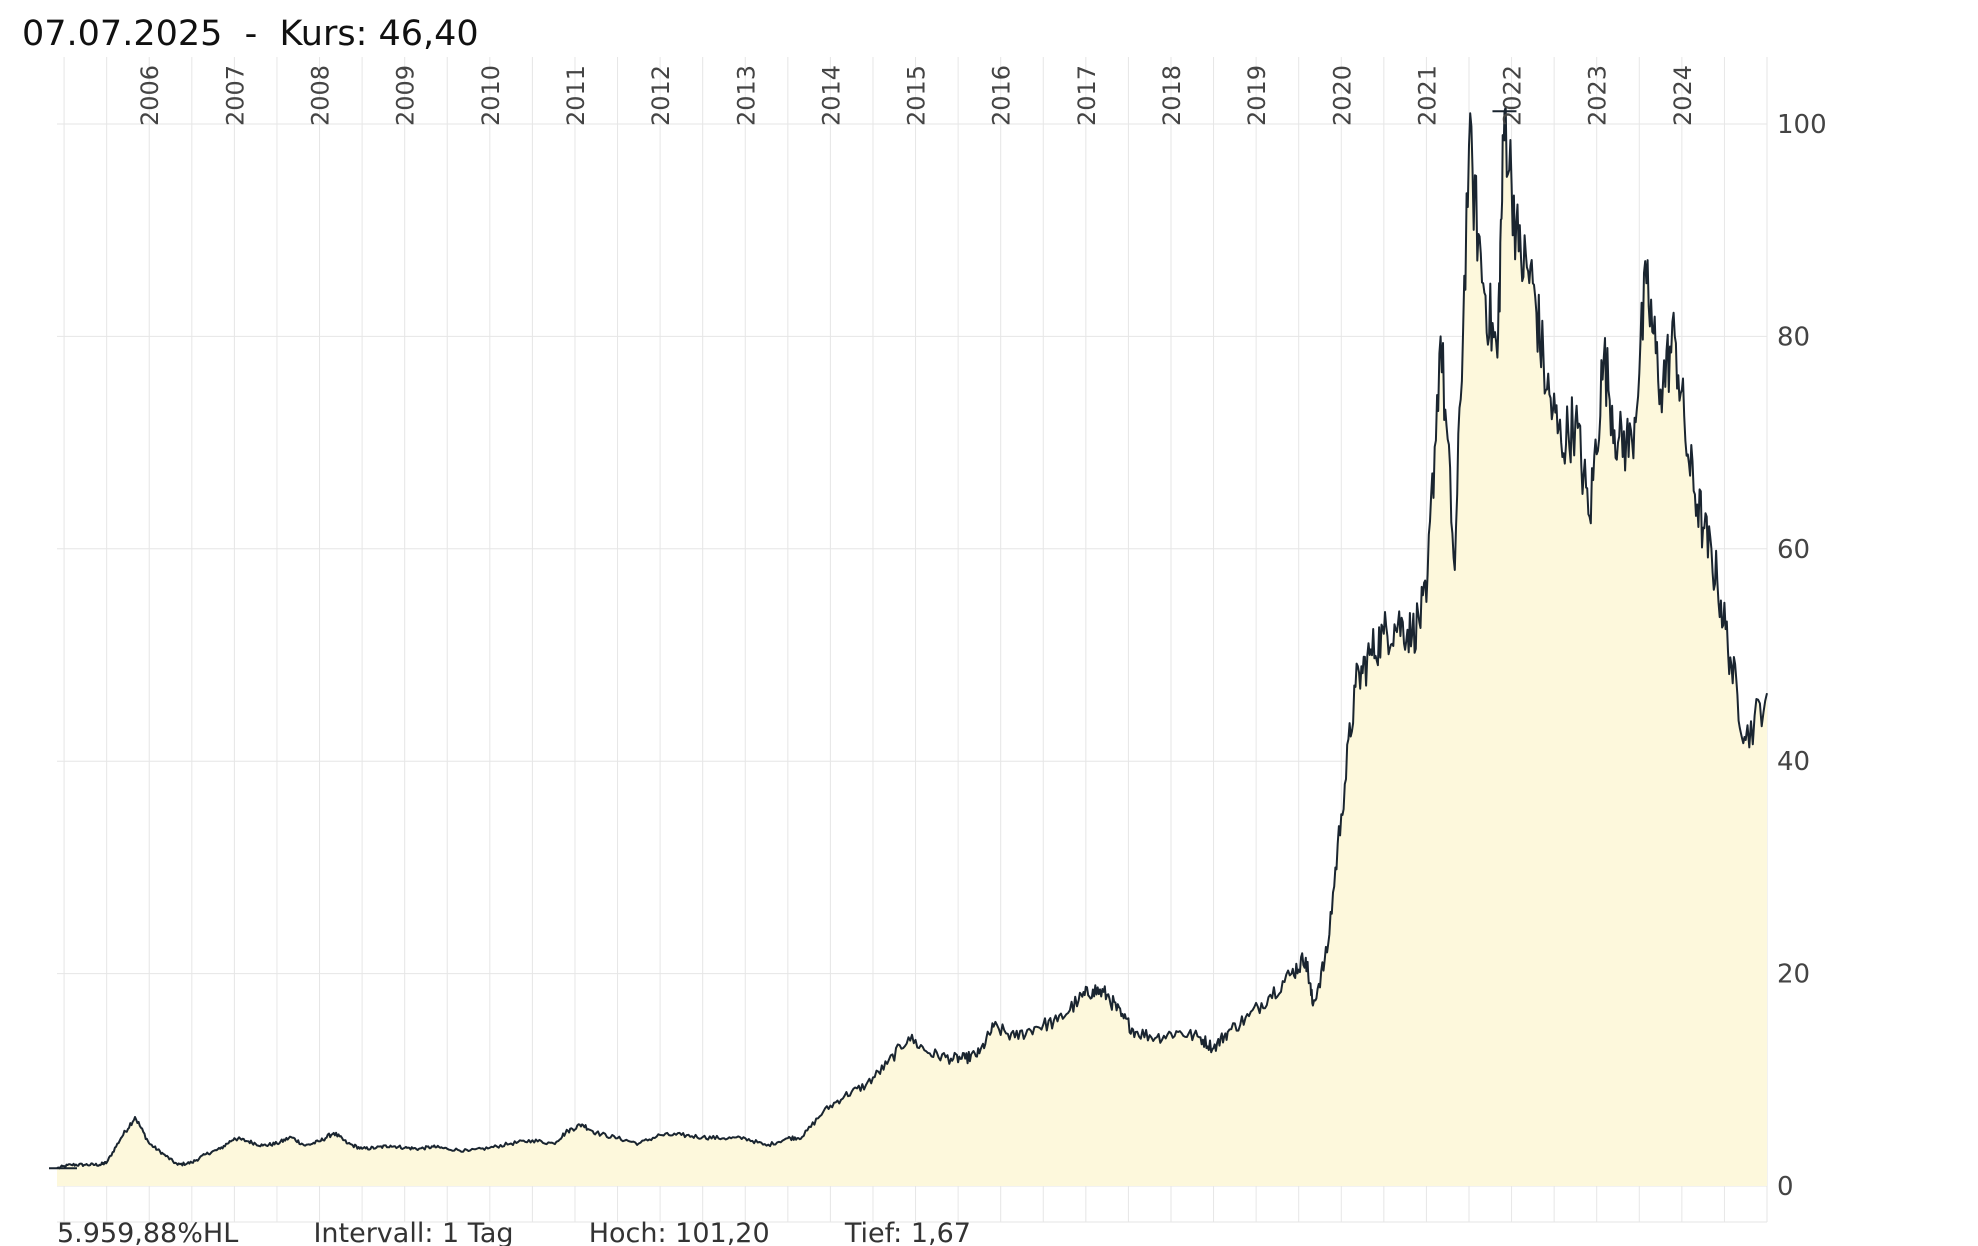  What do you see at coordinates (323, 34) in the screenshot?
I see `header-price-label: Kurs:` at bounding box center [323, 34].